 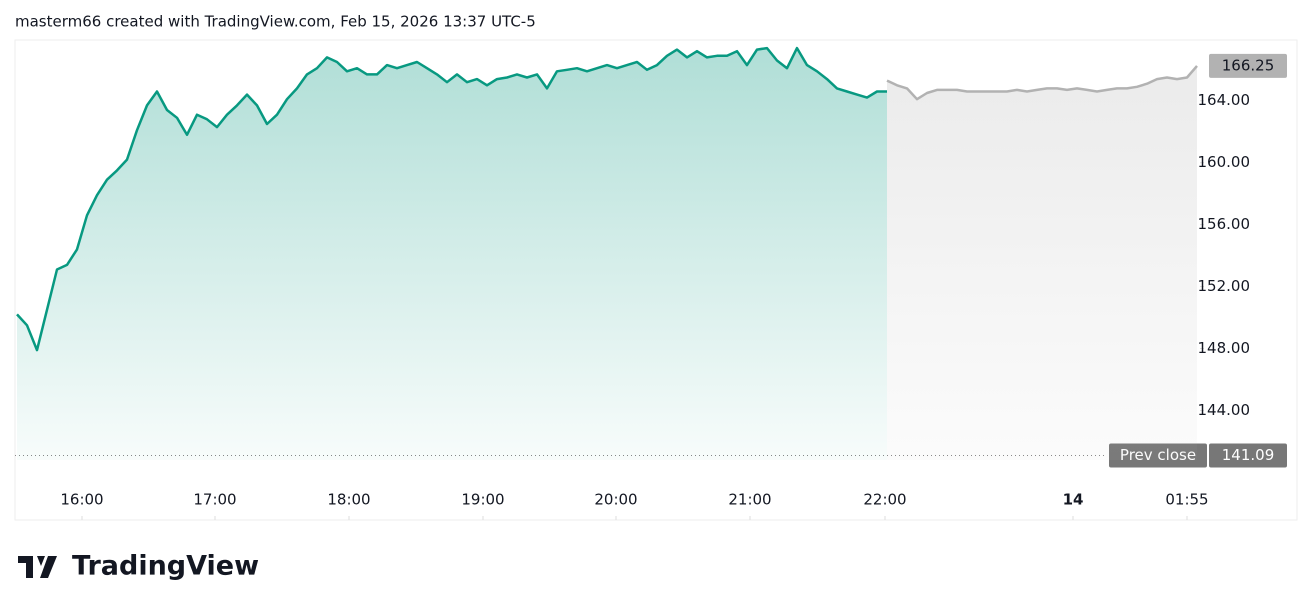 I want to click on x-tick-label: 16:00, so click(x=81, y=500).